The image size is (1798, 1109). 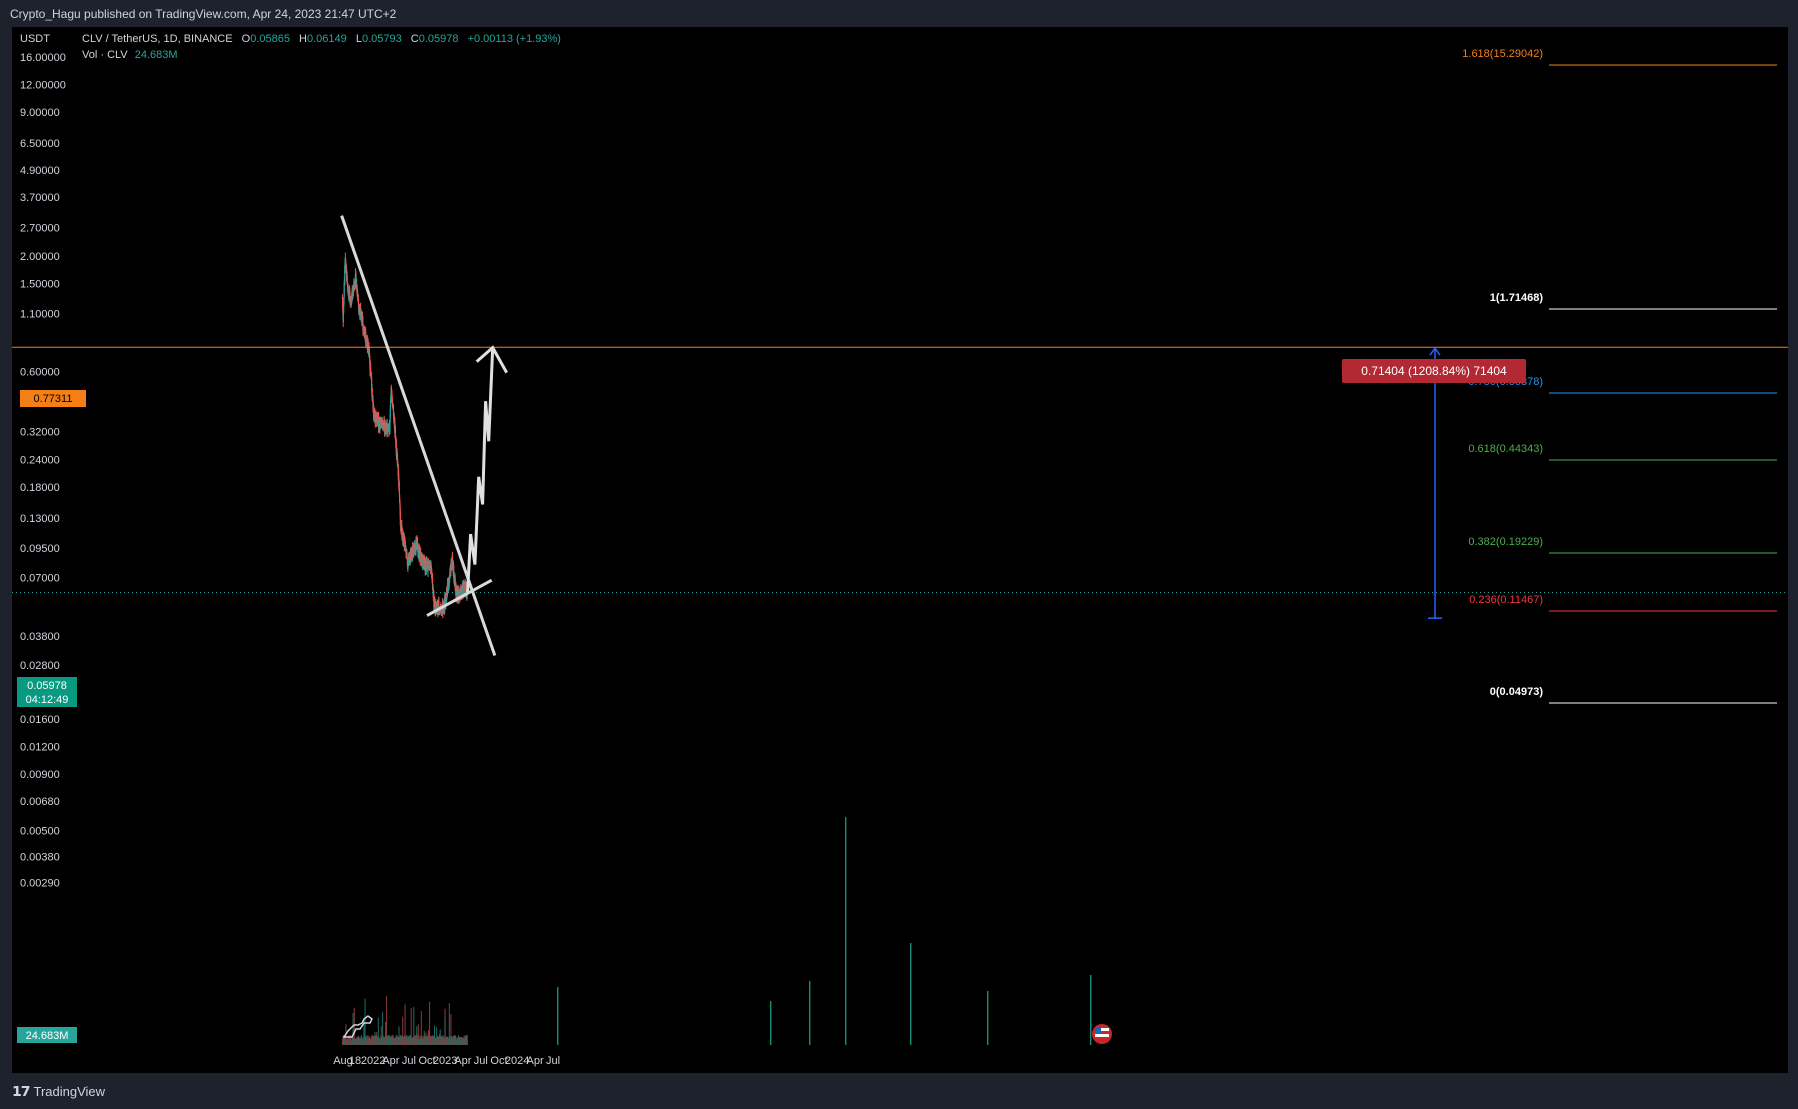 What do you see at coordinates (514, 39) in the screenshot?
I see `legend-change: +0.00113 (+1.93%)` at bounding box center [514, 39].